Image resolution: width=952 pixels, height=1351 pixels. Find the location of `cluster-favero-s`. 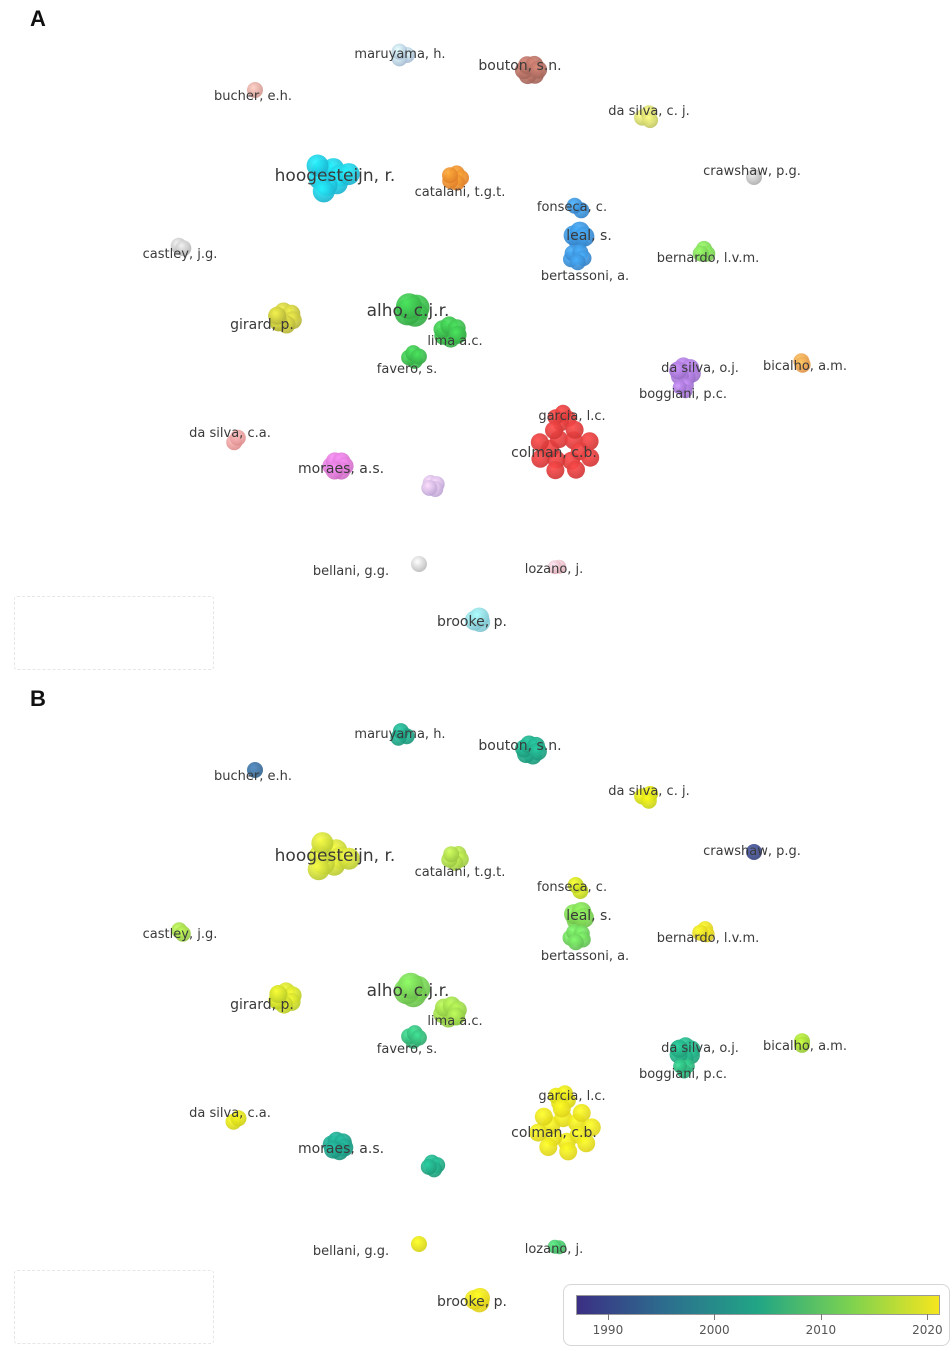

cluster-favero-s is located at coordinates (414, 1037).